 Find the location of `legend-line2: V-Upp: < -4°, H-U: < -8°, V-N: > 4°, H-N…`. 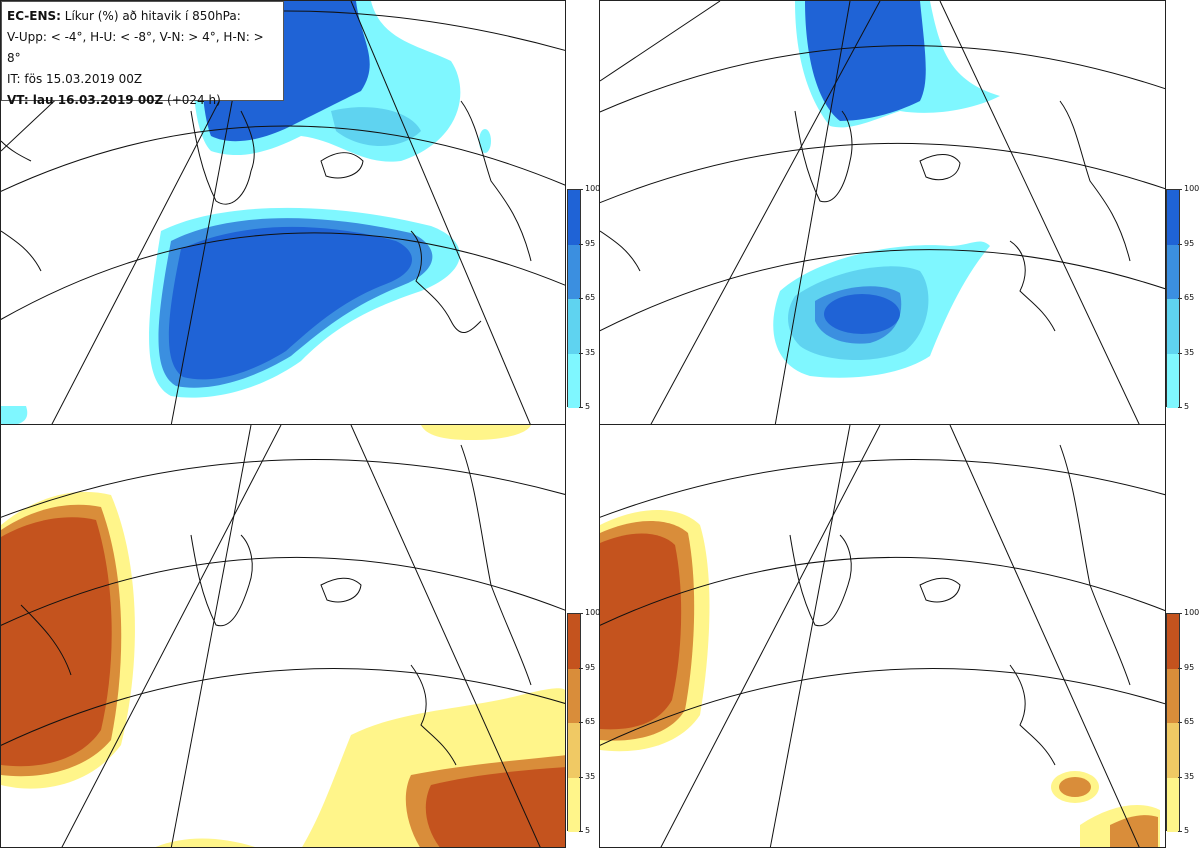

legend-line2: V-Upp: < -4°, H-U: < -8°, V-N: > 4°, H-N… is located at coordinates (135, 47).